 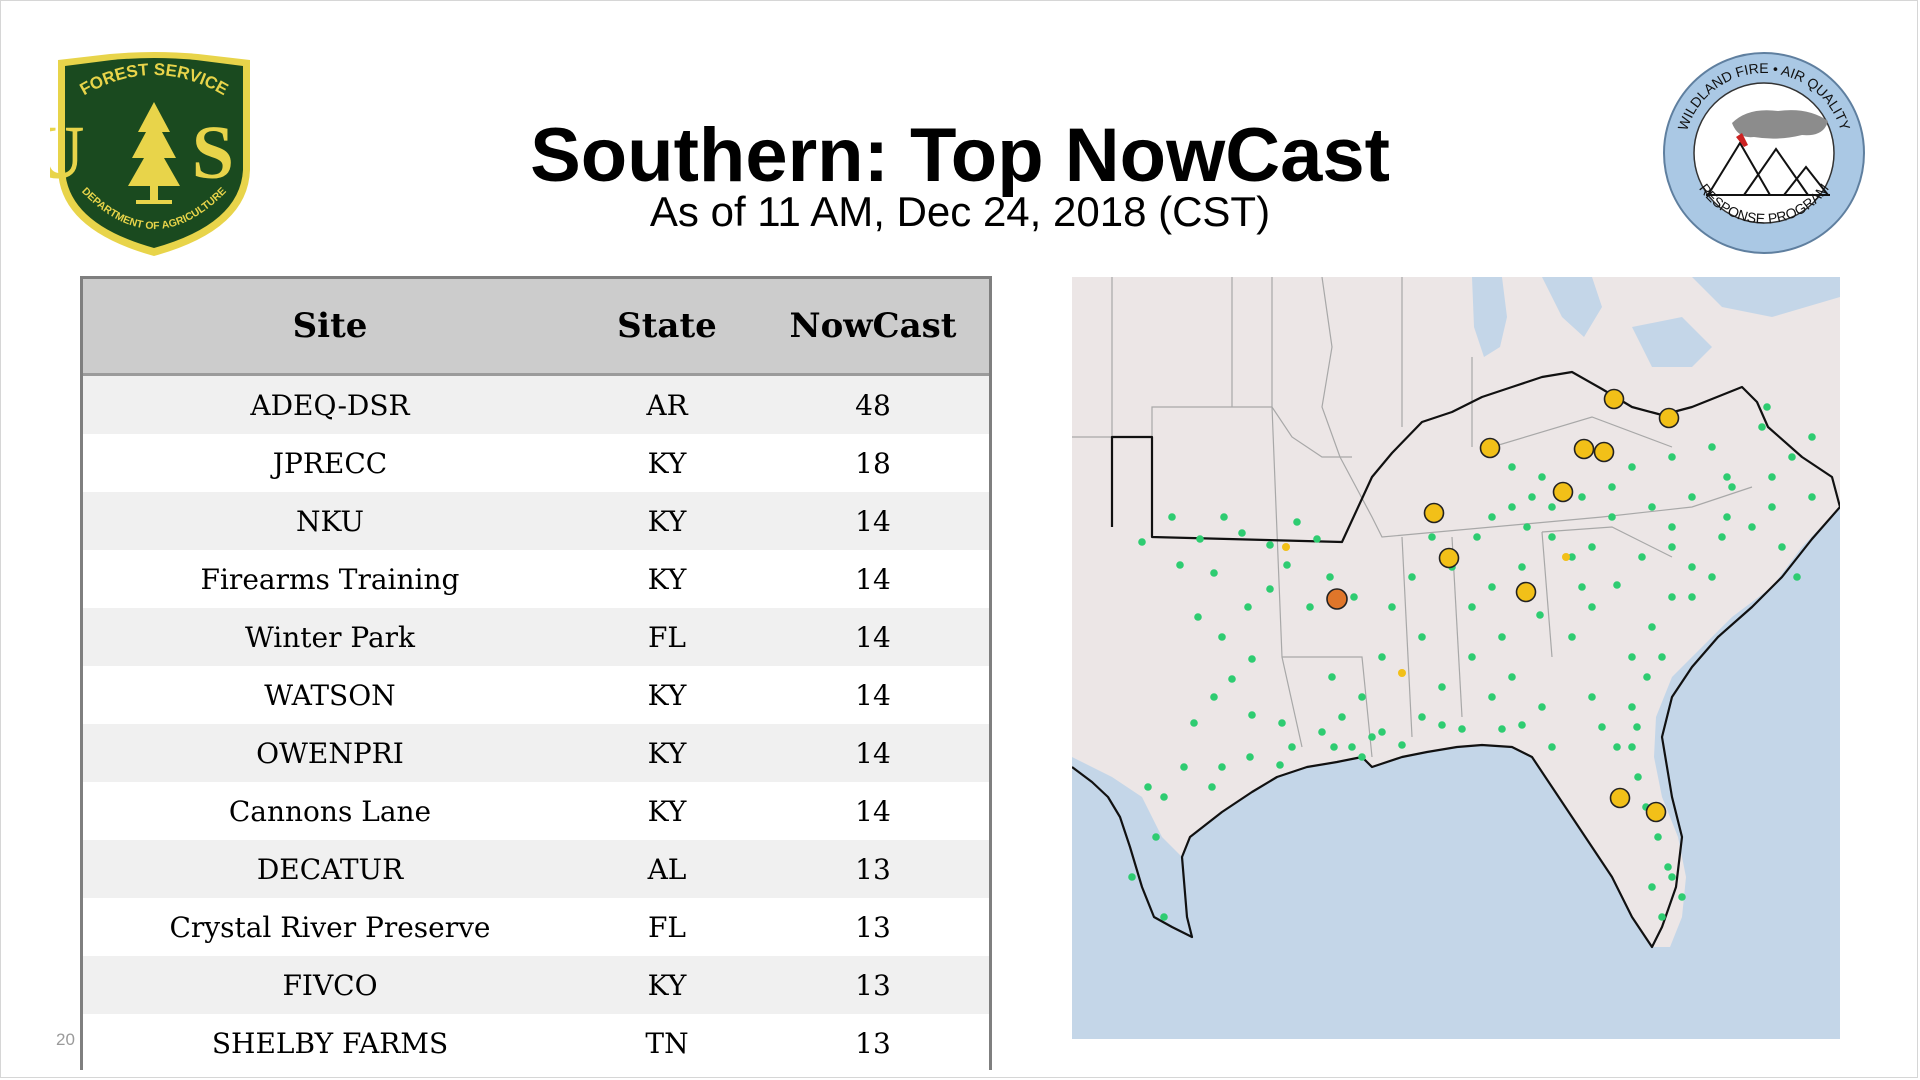 I want to click on cell-nowcast: 48, so click(x=873, y=404).